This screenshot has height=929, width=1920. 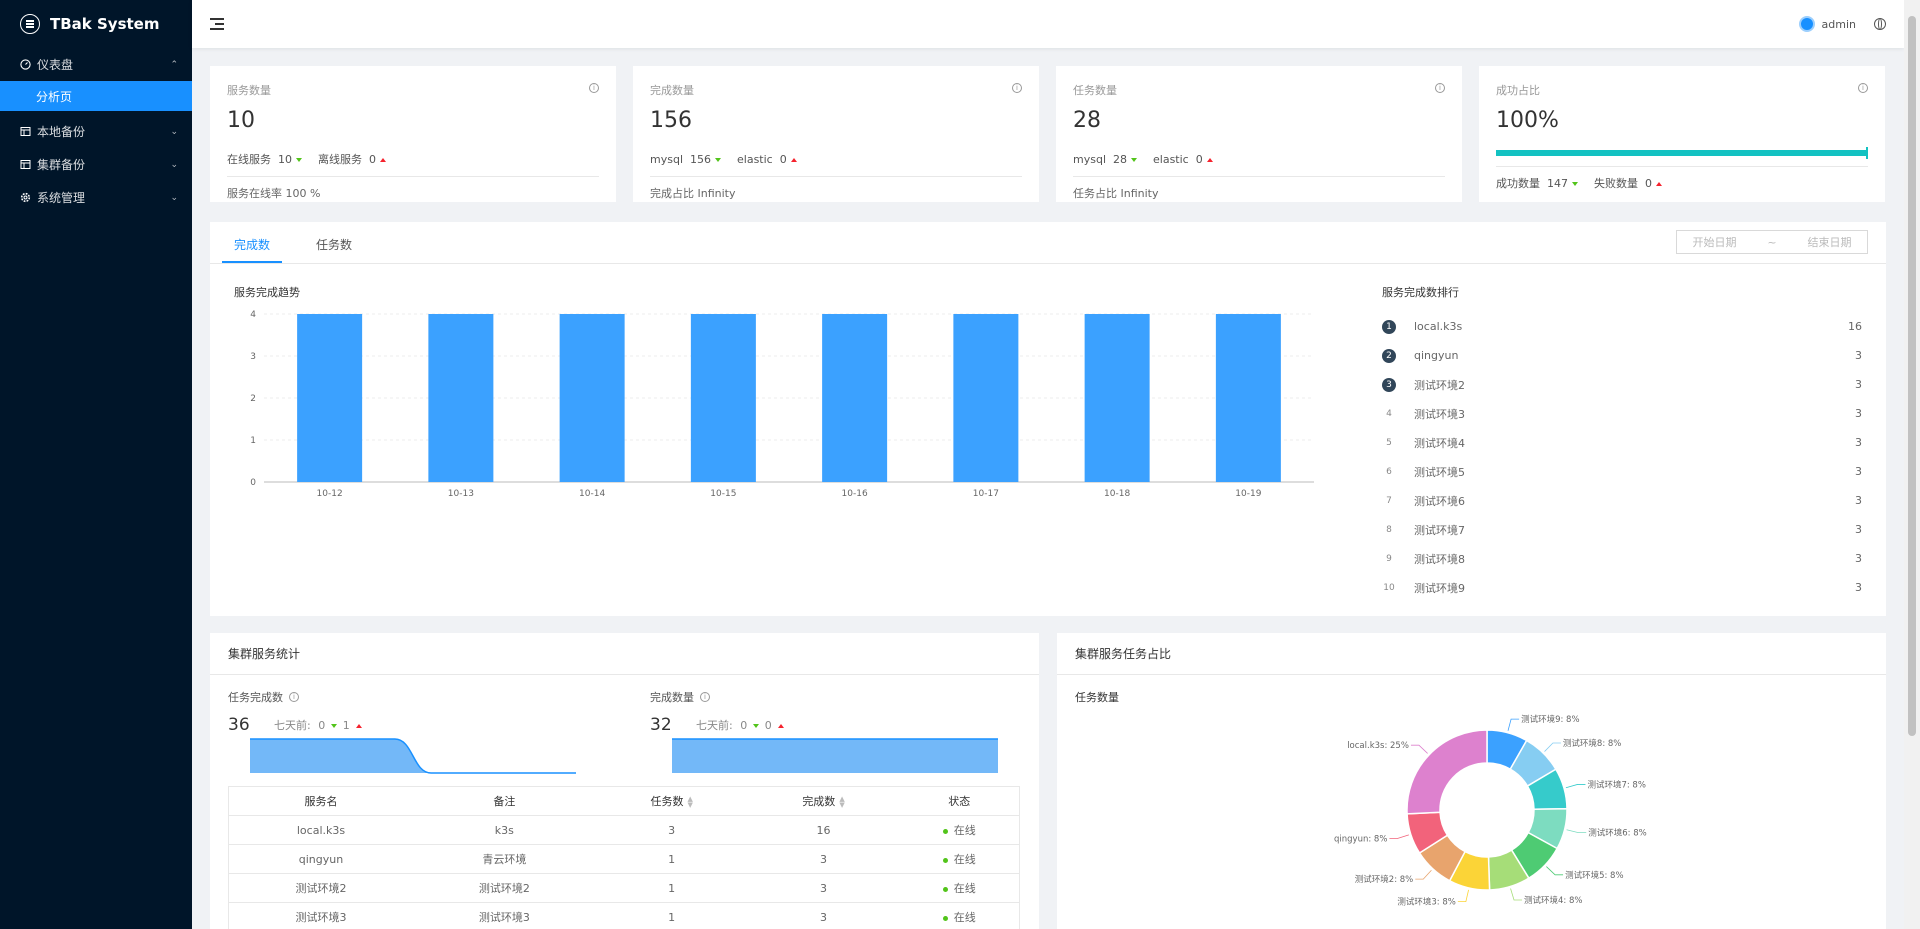 What do you see at coordinates (96, 64) in the screenshot?
I see `sidebar-item-dashboard: 仪表盘 ⌃` at bounding box center [96, 64].